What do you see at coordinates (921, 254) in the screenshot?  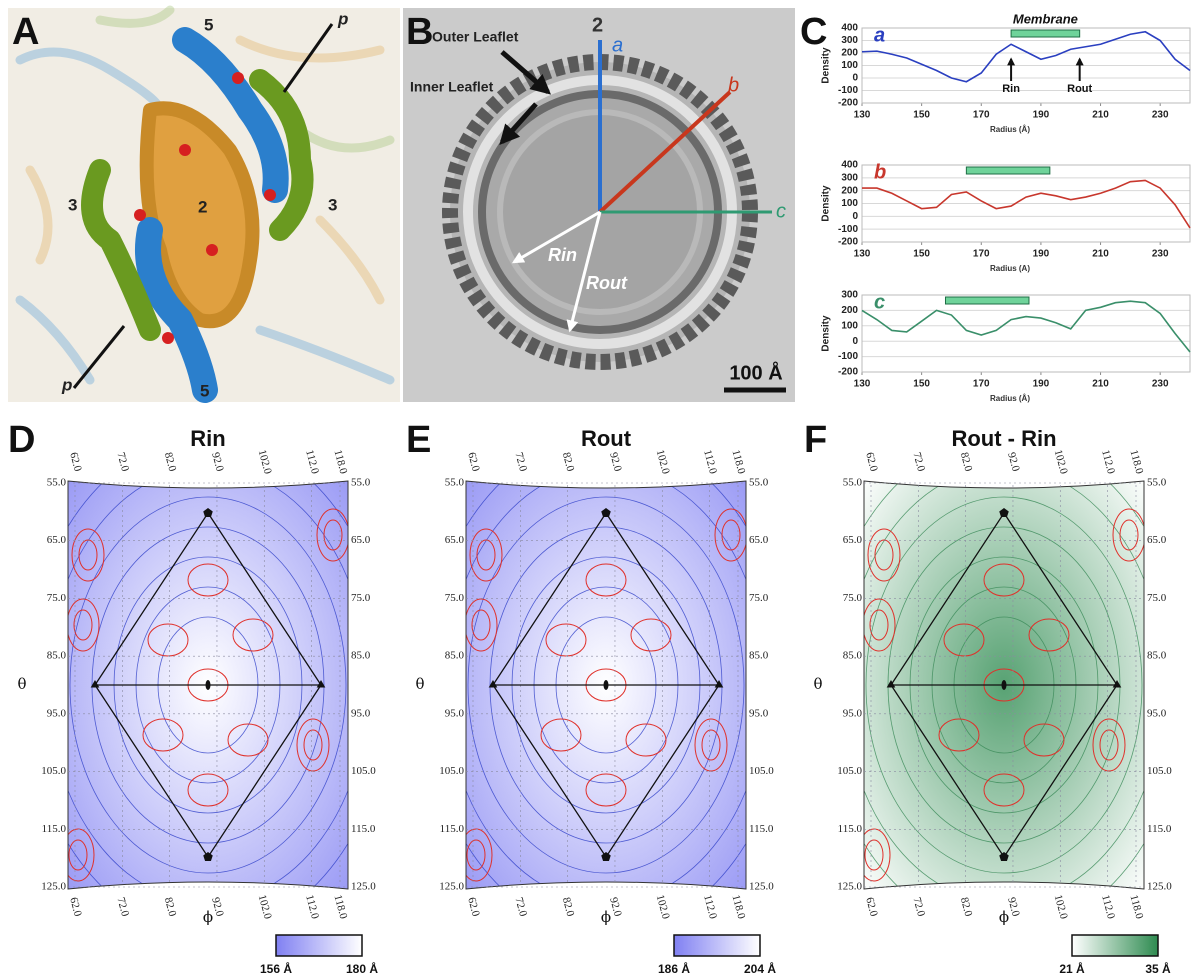 I see `x-tick-label: 150` at bounding box center [921, 254].